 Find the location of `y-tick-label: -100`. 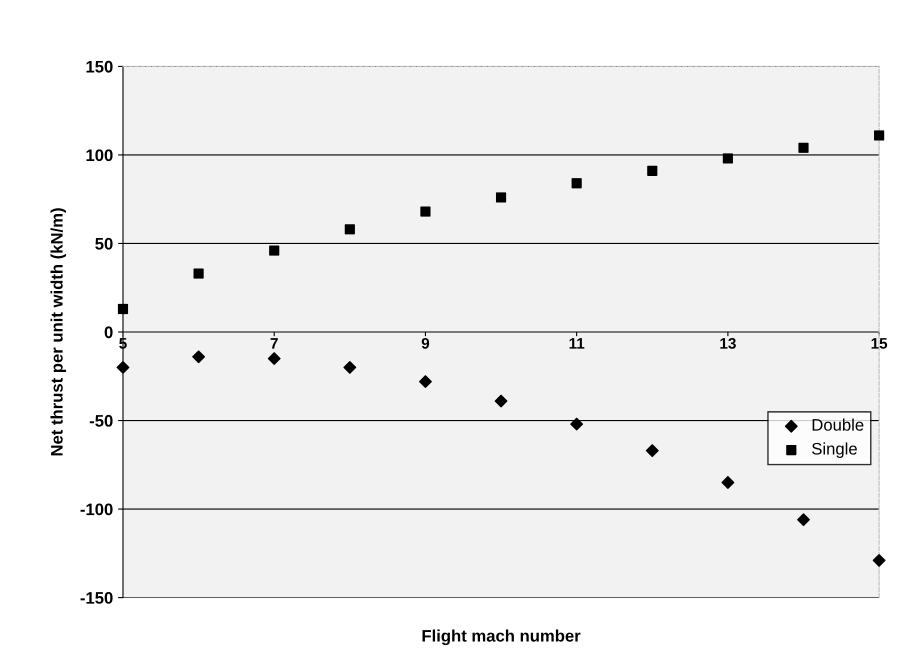

y-tick-label: -100 is located at coordinates (96, 509).